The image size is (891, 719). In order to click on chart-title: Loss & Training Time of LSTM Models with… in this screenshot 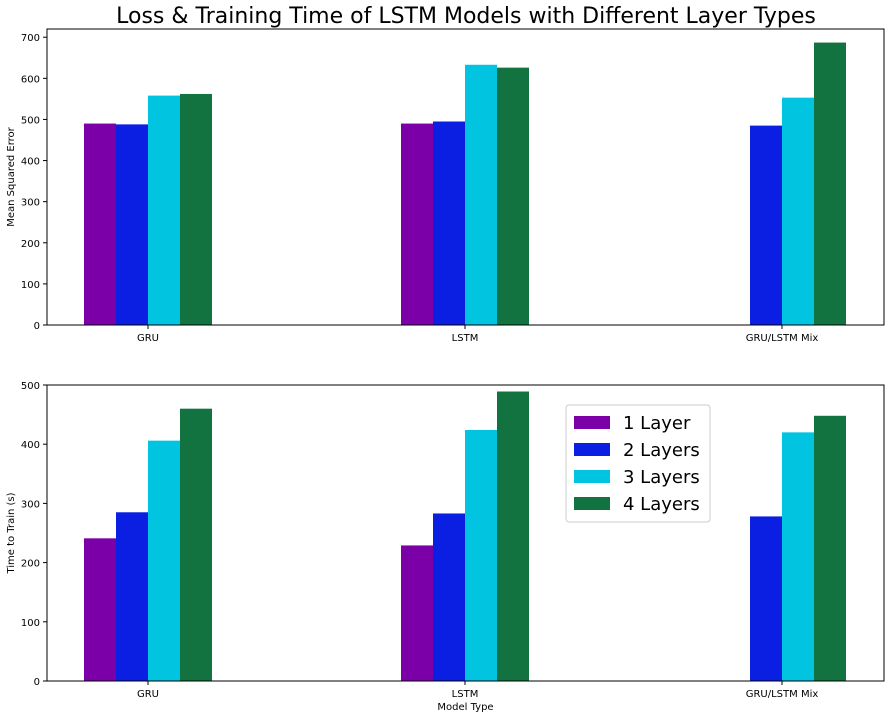, I will do `click(466, 16)`.